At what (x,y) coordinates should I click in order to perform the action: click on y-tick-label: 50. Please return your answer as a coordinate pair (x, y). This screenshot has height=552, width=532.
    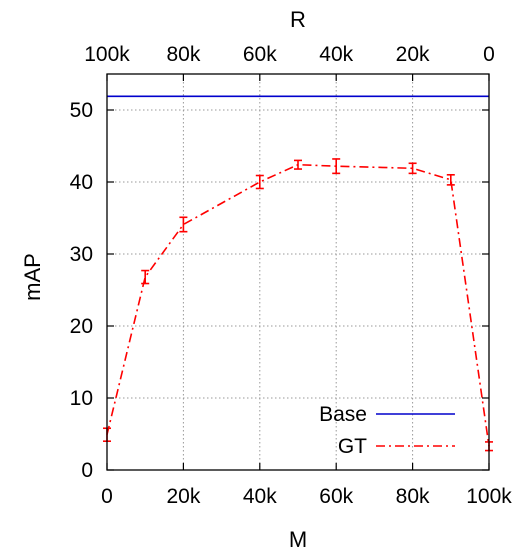
    Looking at the image, I should click on (81, 110).